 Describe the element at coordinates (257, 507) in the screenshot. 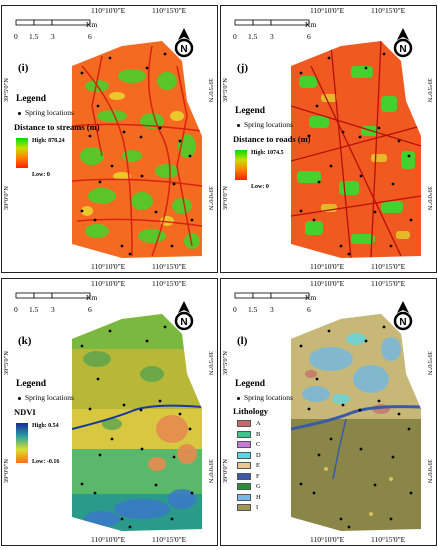

I see `lithology-class-label: I` at that location.